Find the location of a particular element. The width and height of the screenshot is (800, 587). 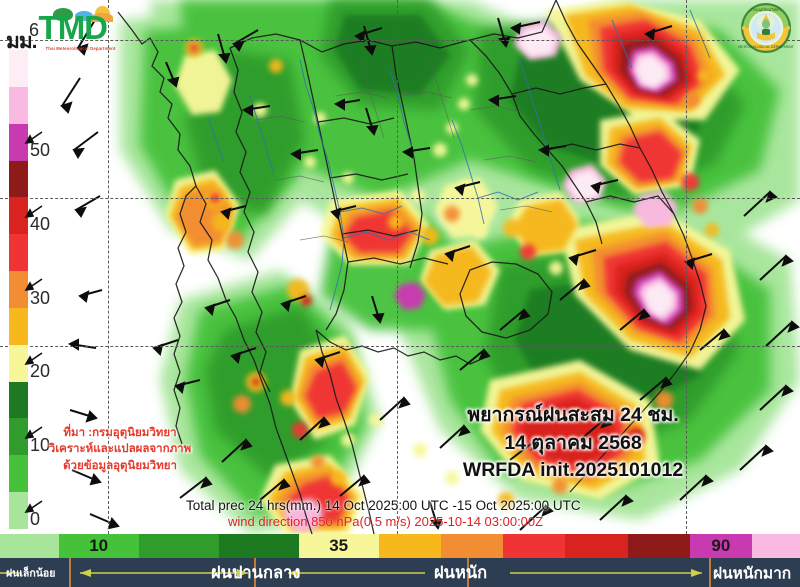

rain-category-label: ฝนเล็กน้อย is located at coordinates (31, 573).